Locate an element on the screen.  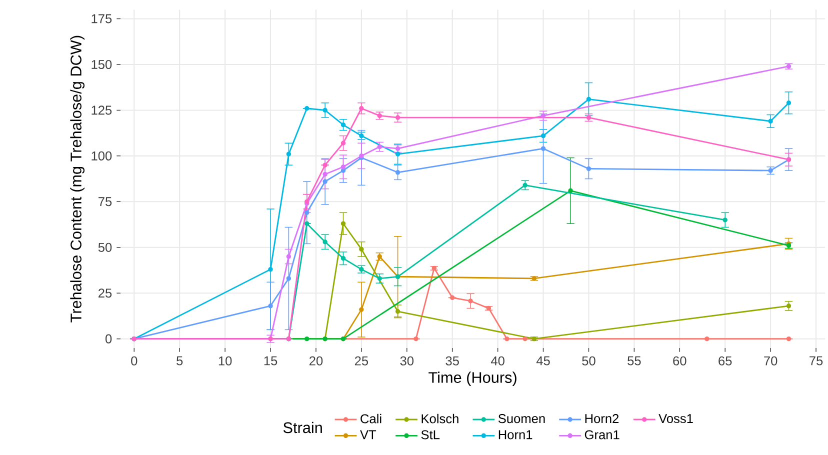
x-tick-label: 55 is located at coordinates (634, 361).